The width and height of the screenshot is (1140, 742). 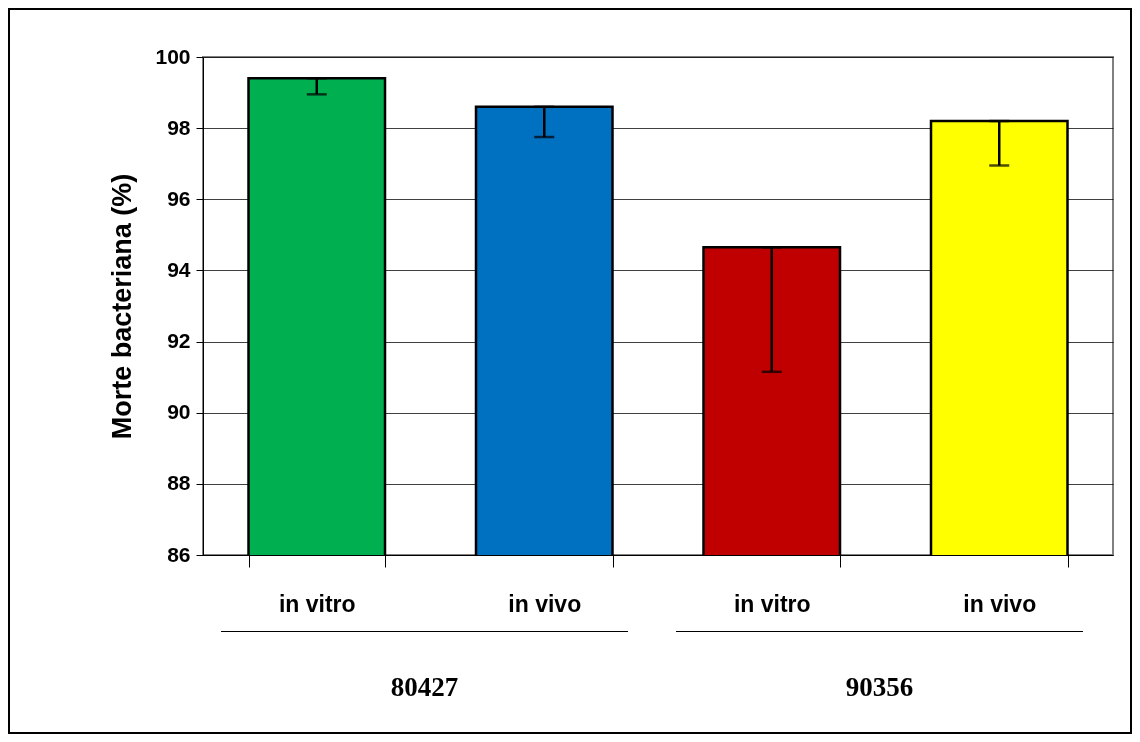 What do you see at coordinates (173, 56) in the screenshot?
I see `y-tick-label: 100` at bounding box center [173, 56].